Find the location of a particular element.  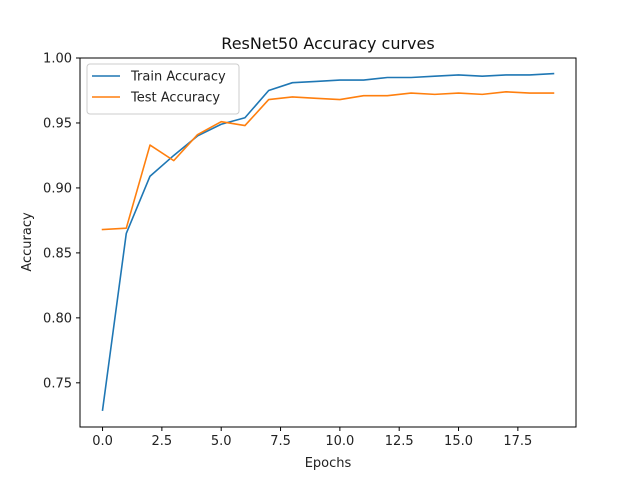

x-tick-label: 17.5 is located at coordinates (517, 441).